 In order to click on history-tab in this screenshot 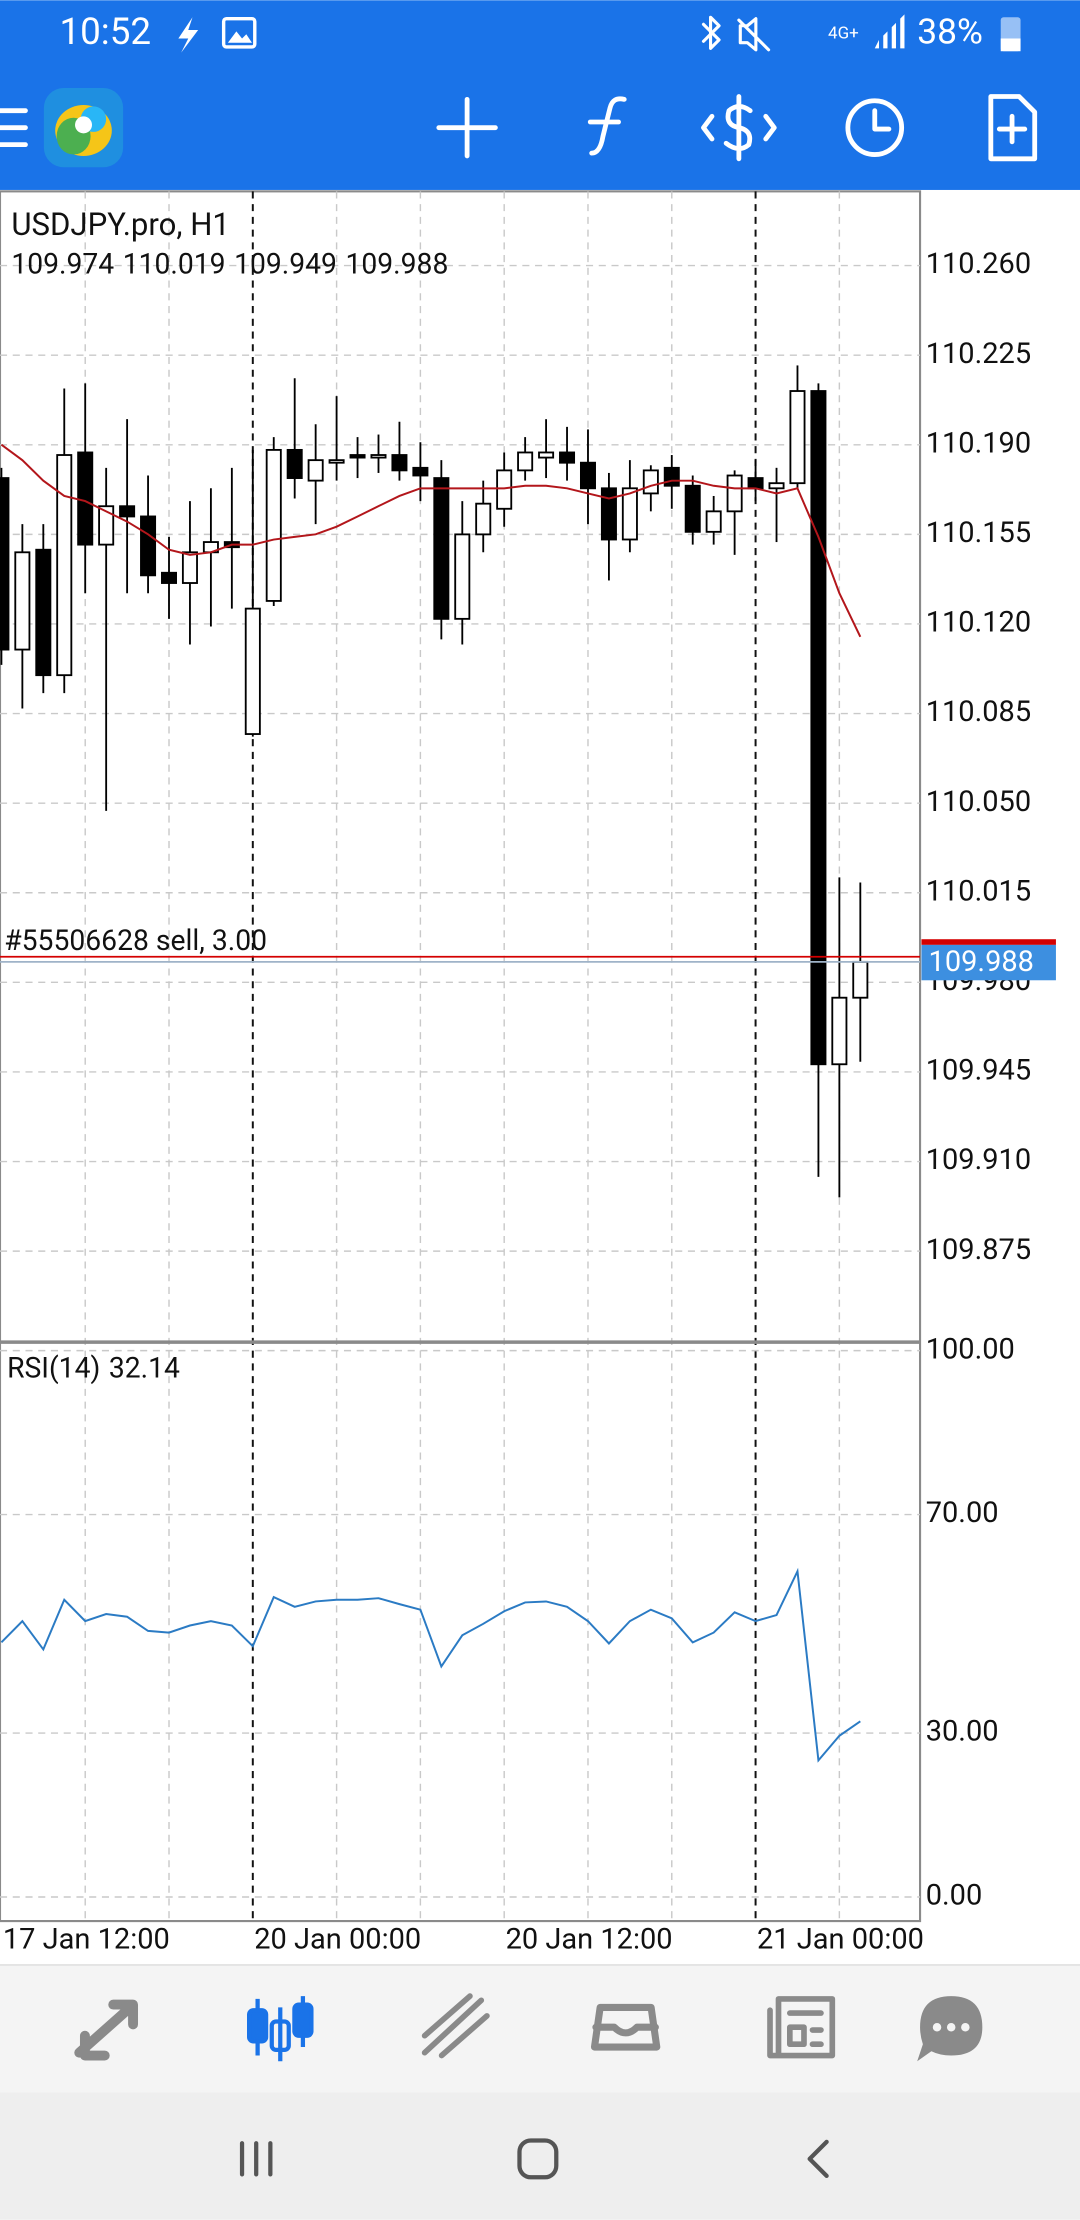, I will do `click(625, 2027)`.